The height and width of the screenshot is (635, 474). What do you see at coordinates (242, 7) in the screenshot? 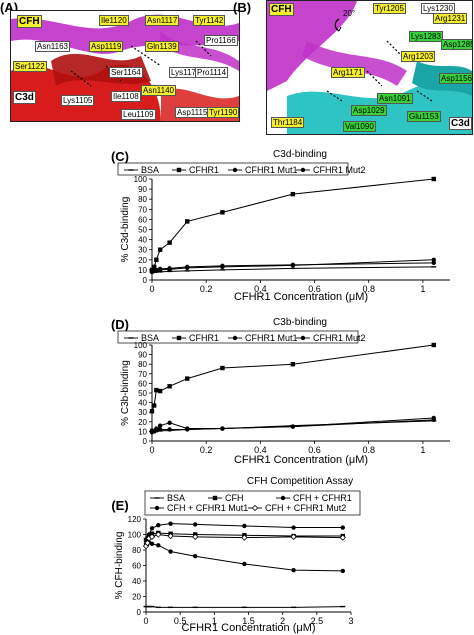
I see `panel-b-label: (B)` at bounding box center [242, 7].